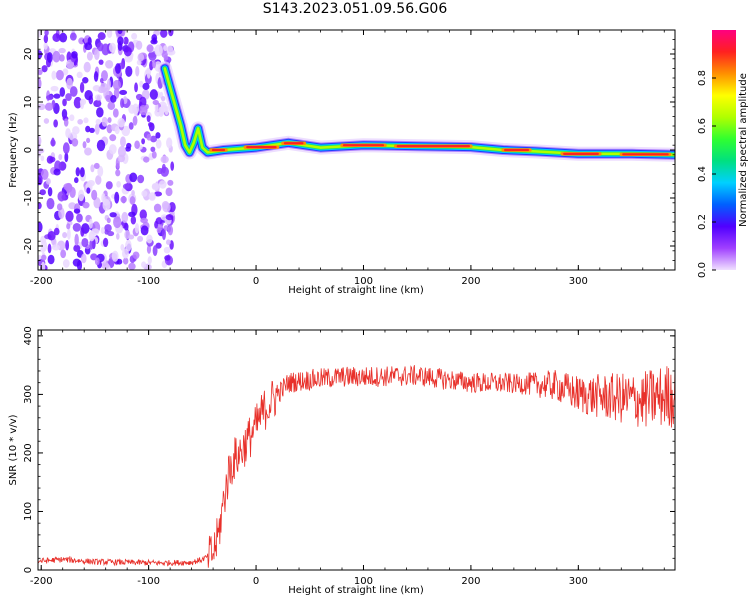  What do you see at coordinates (13, 449) in the screenshot?
I see `snr-y-label: SNR (10 * v/v)` at bounding box center [13, 449].